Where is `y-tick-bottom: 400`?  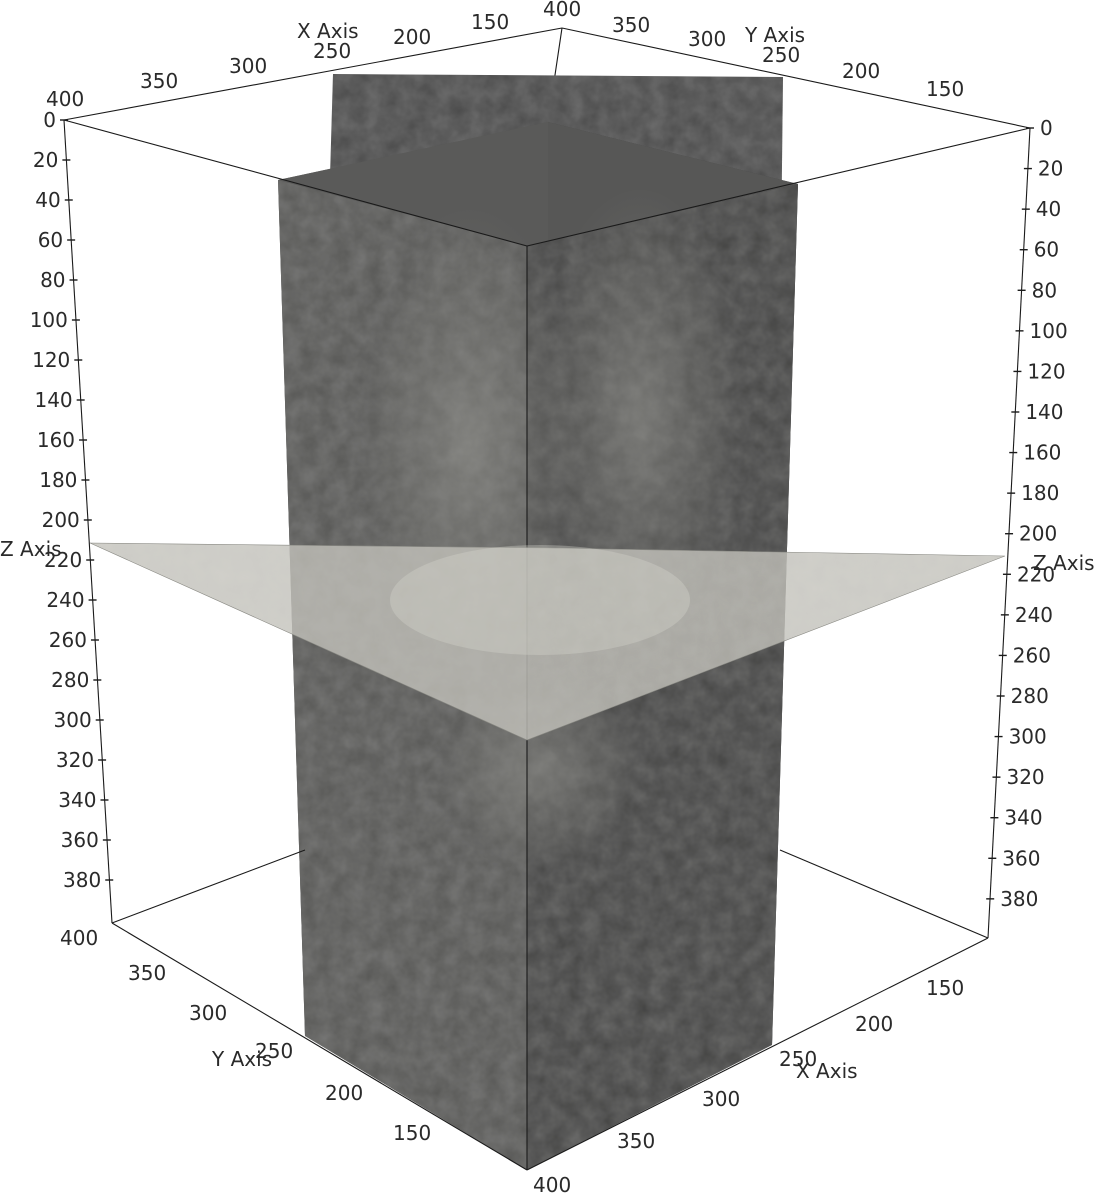
y-tick-bottom: 400 is located at coordinates (79, 938).